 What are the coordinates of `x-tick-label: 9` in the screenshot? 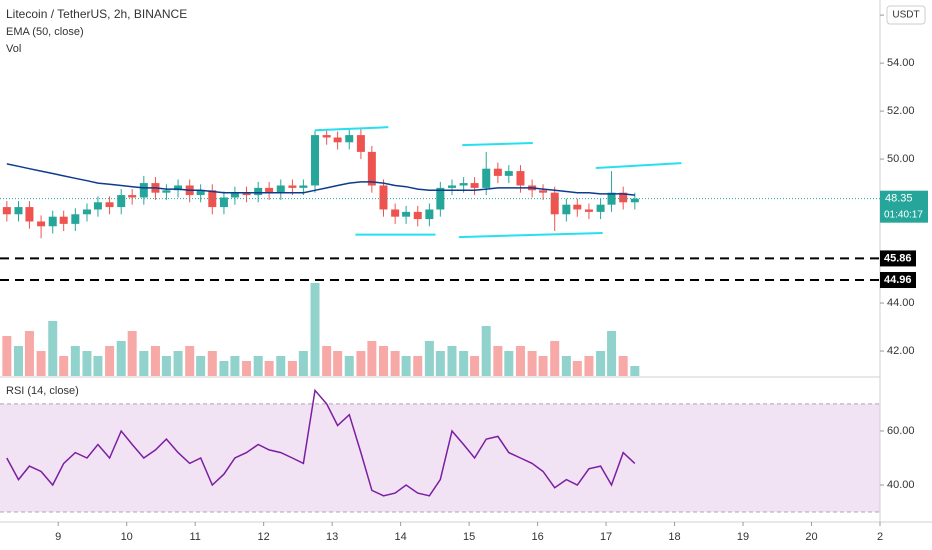 It's located at (58, 537).